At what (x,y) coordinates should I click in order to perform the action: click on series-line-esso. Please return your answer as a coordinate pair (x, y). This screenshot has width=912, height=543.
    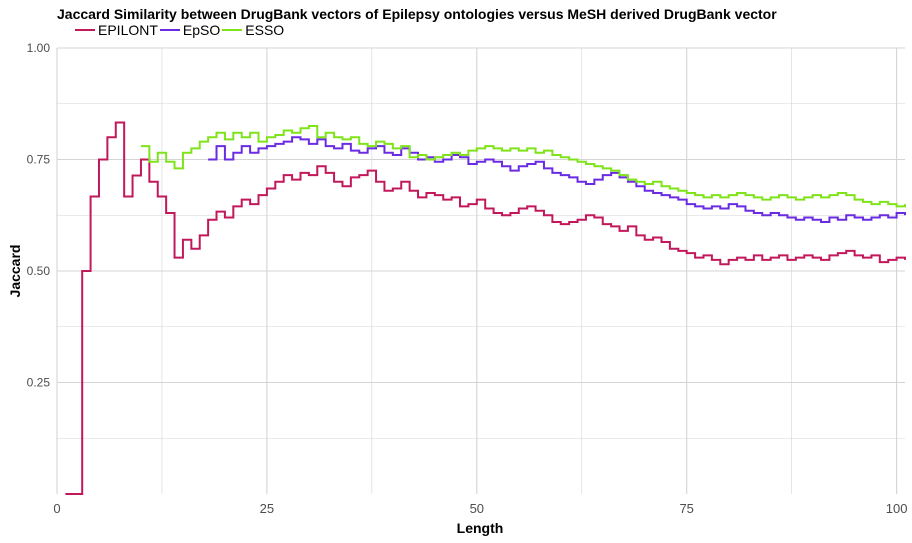
    Looking at the image, I should click on (523, 166).